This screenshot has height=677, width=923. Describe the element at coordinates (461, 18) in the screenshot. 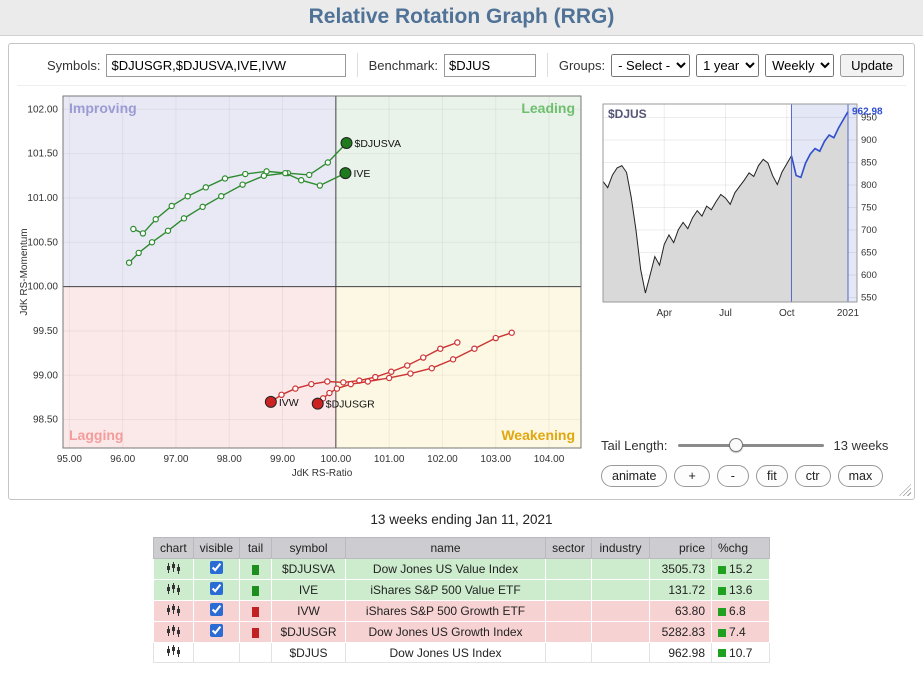

I see `page-header: Relative Rotation Graph (RRG)` at that location.